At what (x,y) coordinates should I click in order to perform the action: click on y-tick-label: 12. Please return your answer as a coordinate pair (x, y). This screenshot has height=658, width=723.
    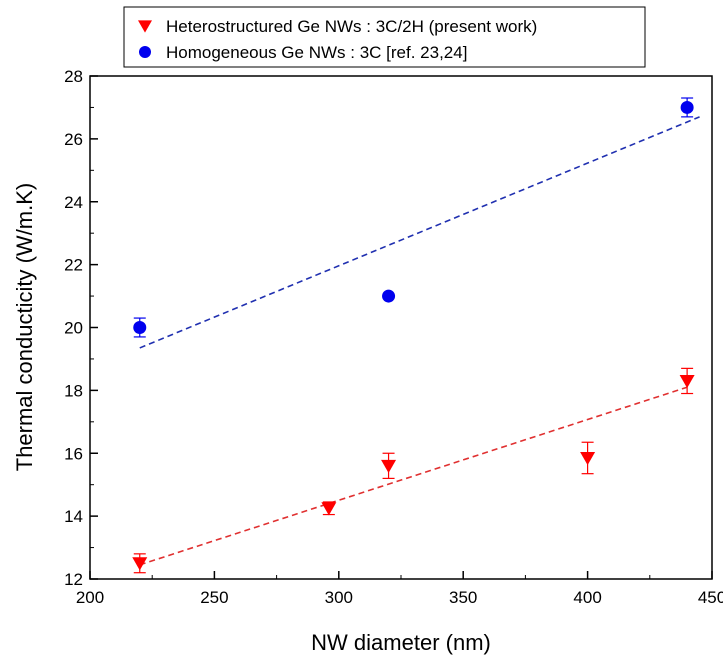
    Looking at the image, I should click on (73, 579).